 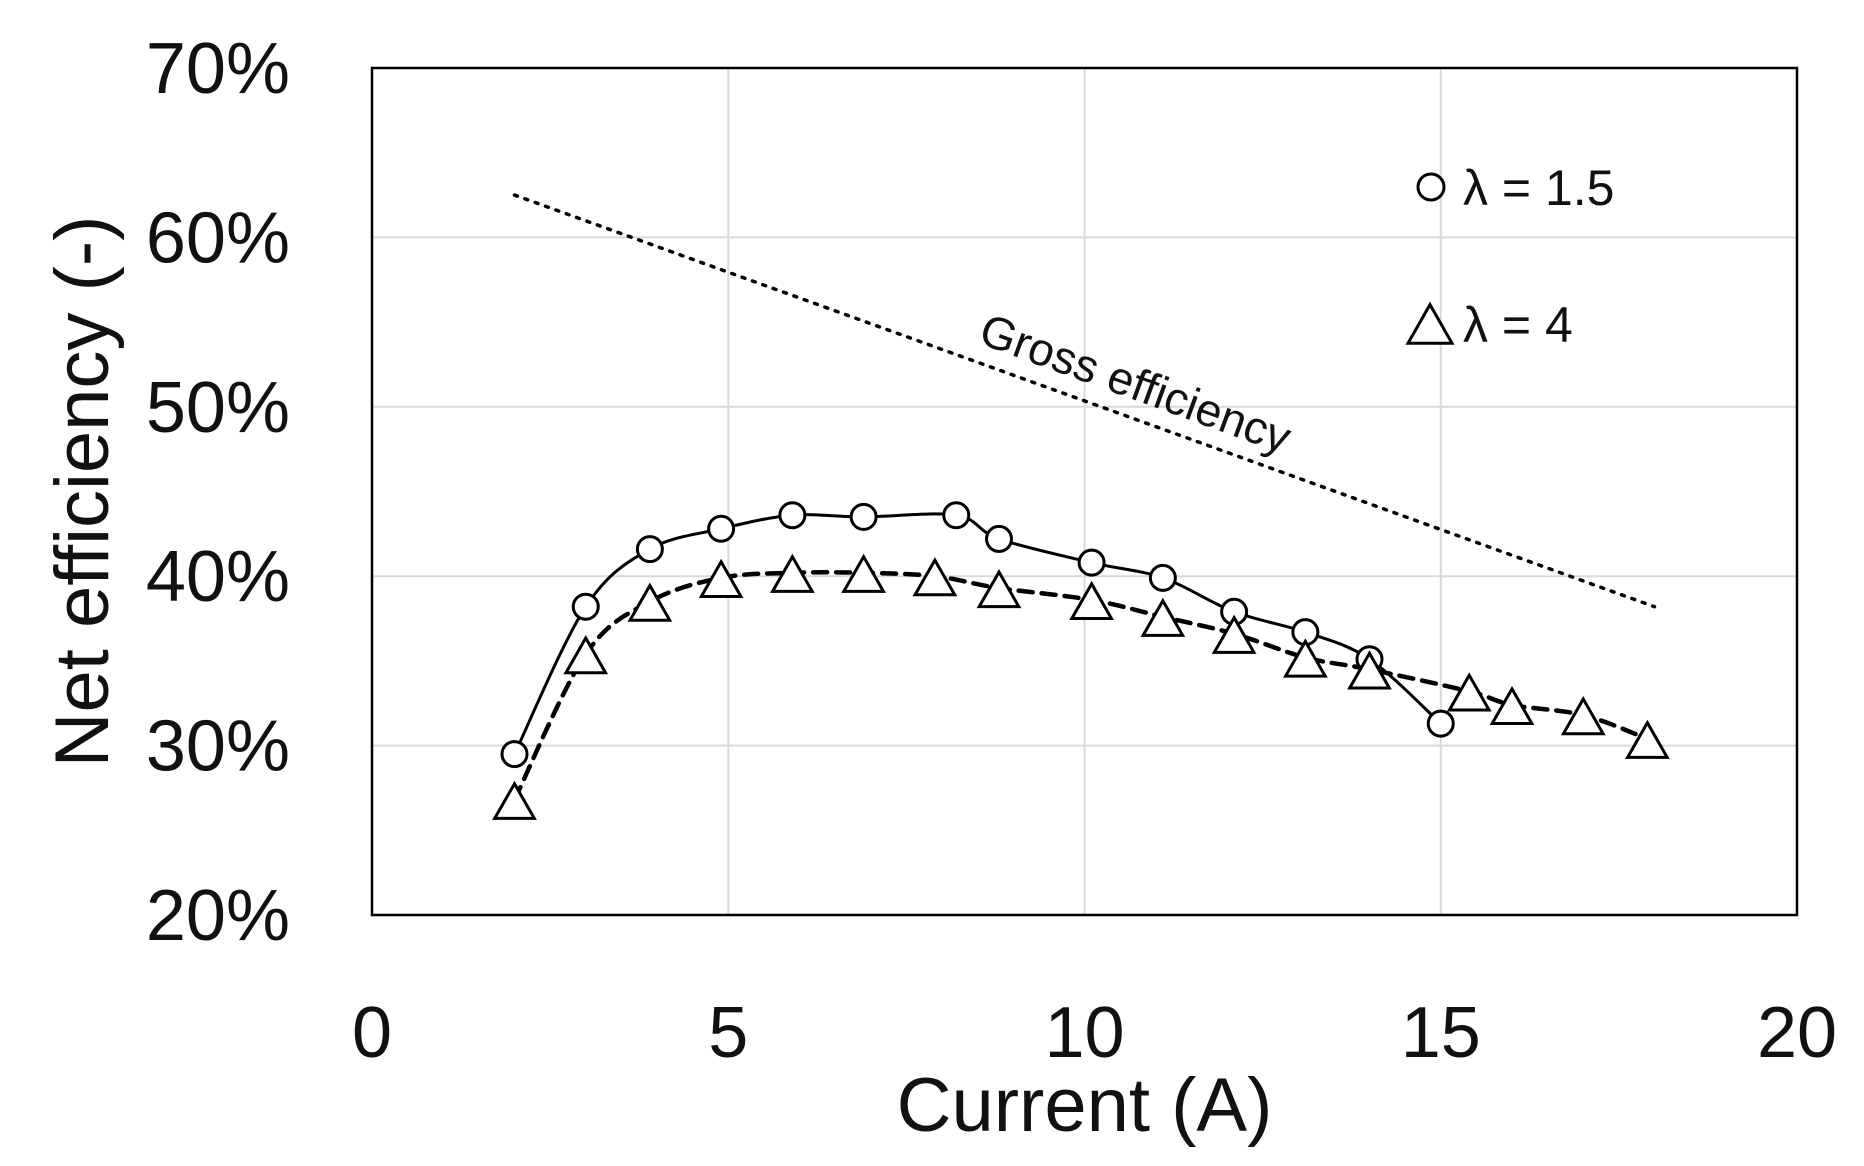 I want to click on y-tick-label: 40%, so click(x=218, y=577).